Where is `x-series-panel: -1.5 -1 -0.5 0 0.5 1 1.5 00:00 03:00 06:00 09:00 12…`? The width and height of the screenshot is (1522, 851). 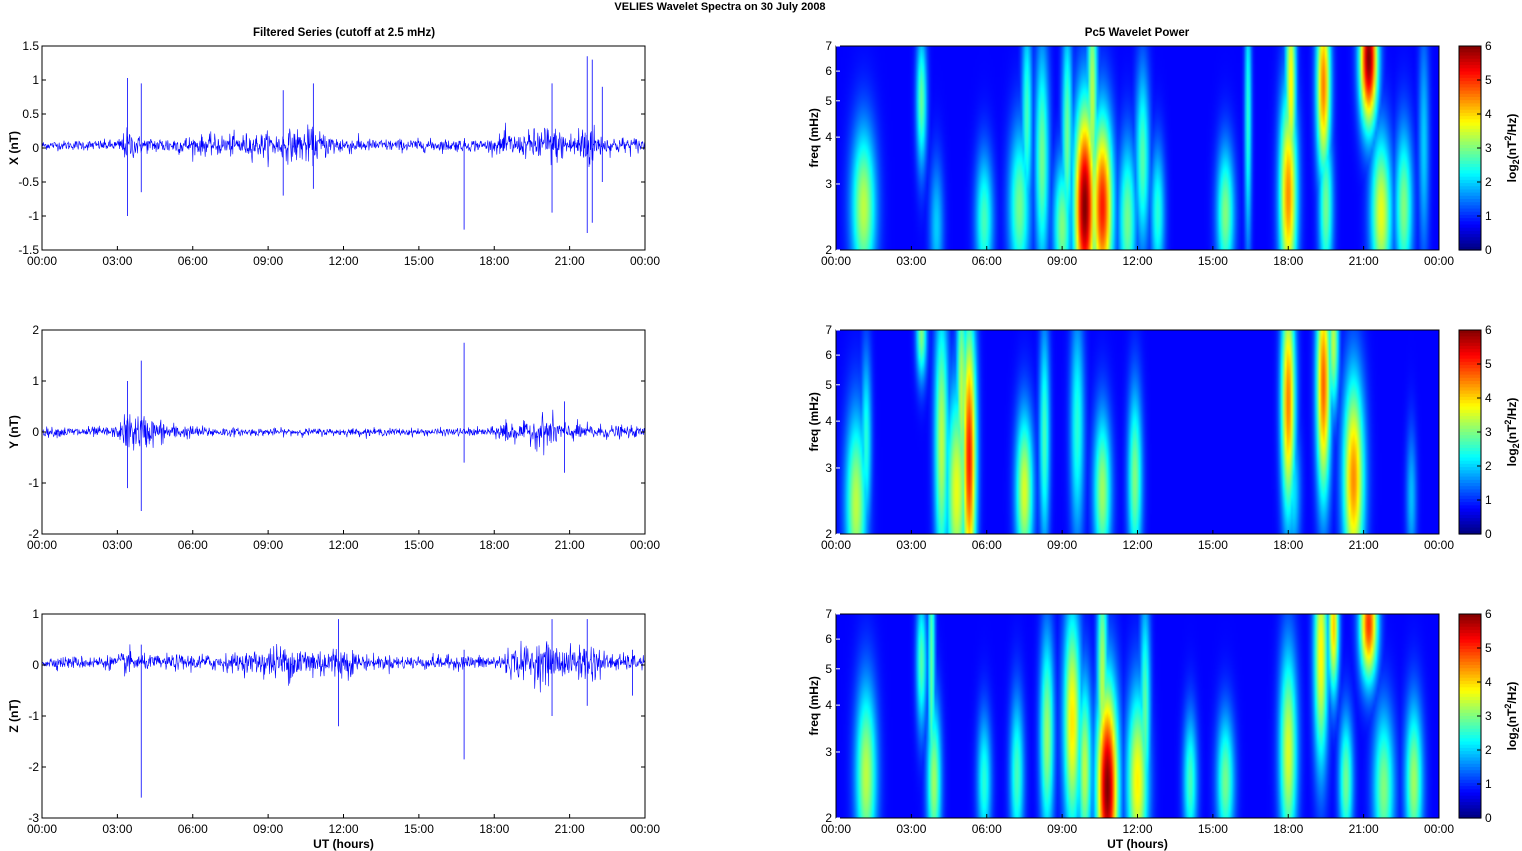 x-series-panel: -1.5 -1 -0.5 0 0.5 1 1.5 00:00 03:00 06:00 09:00 12… is located at coordinates (333, 153).